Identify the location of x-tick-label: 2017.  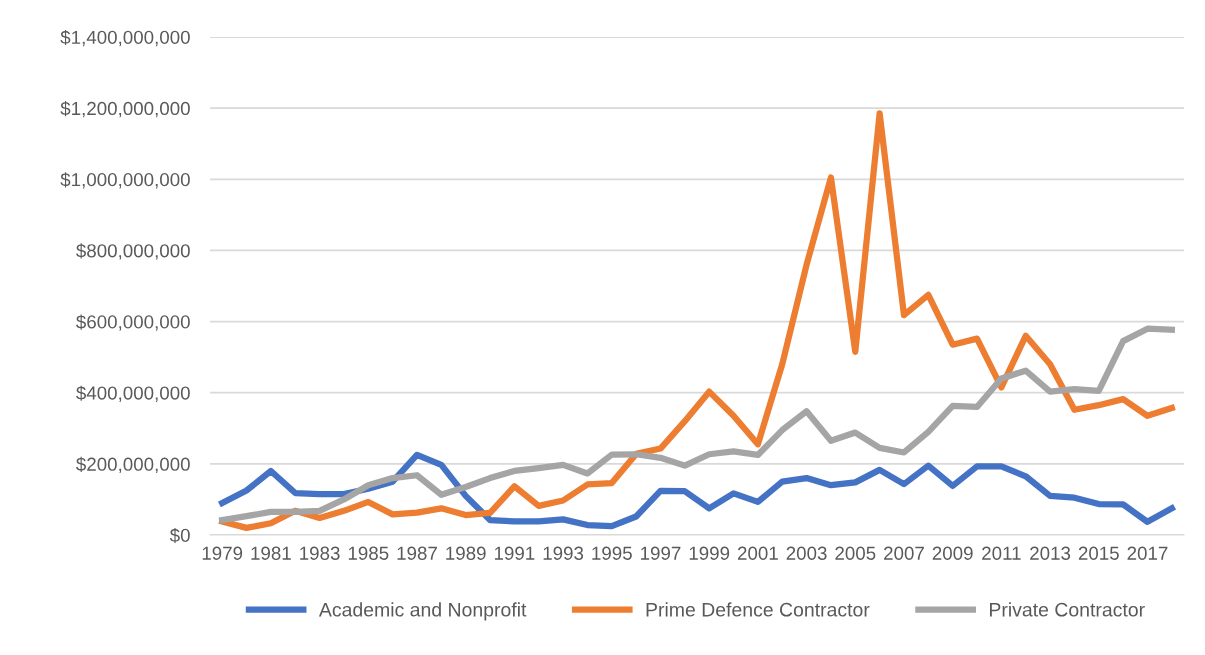
(1147, 553).